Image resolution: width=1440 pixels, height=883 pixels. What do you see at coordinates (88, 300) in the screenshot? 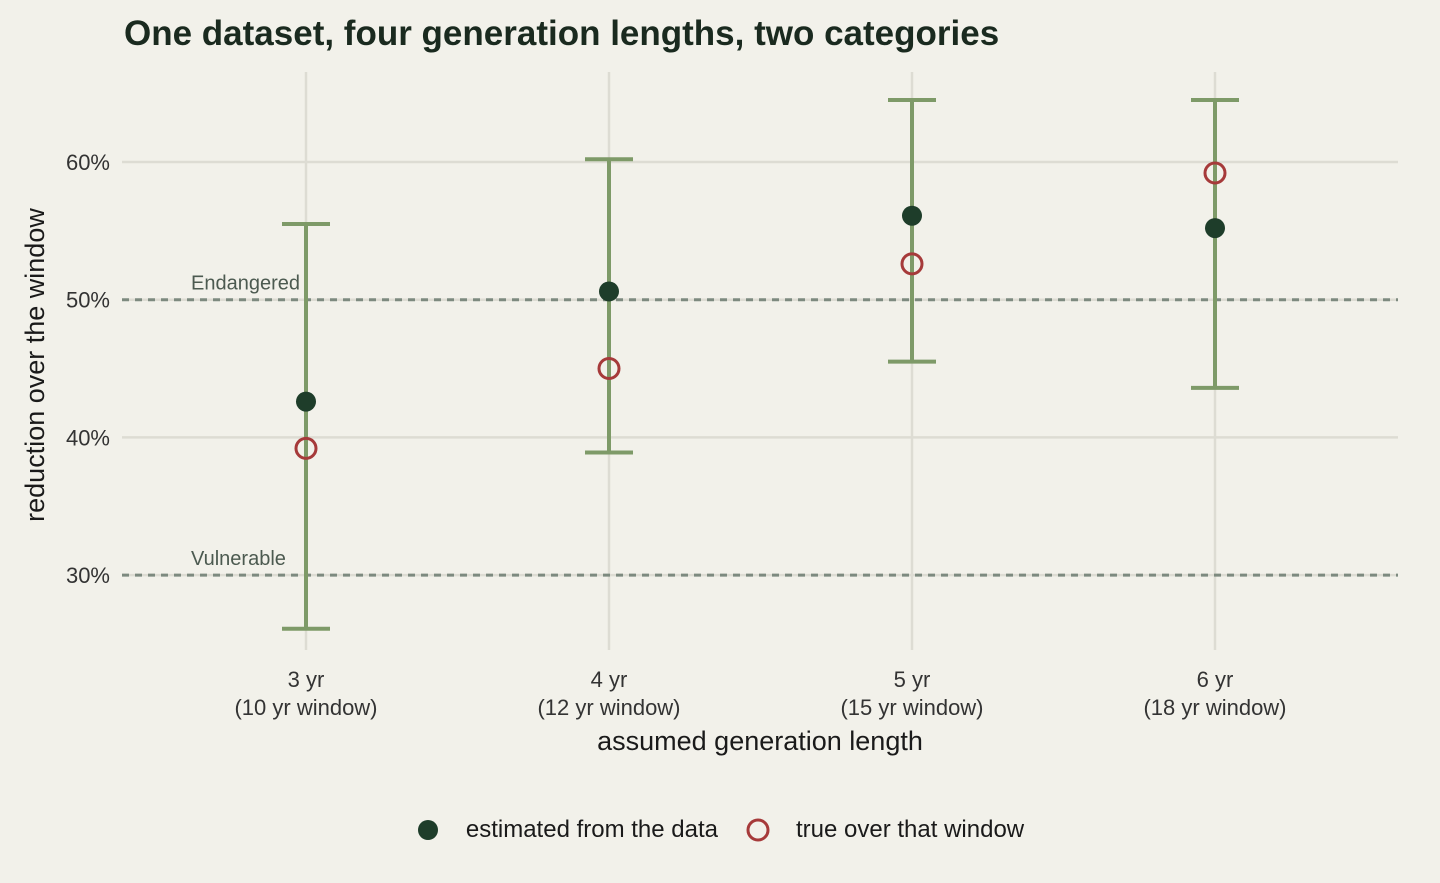
I see `y-tick-label: 50%` at bounding box center [88, 300].